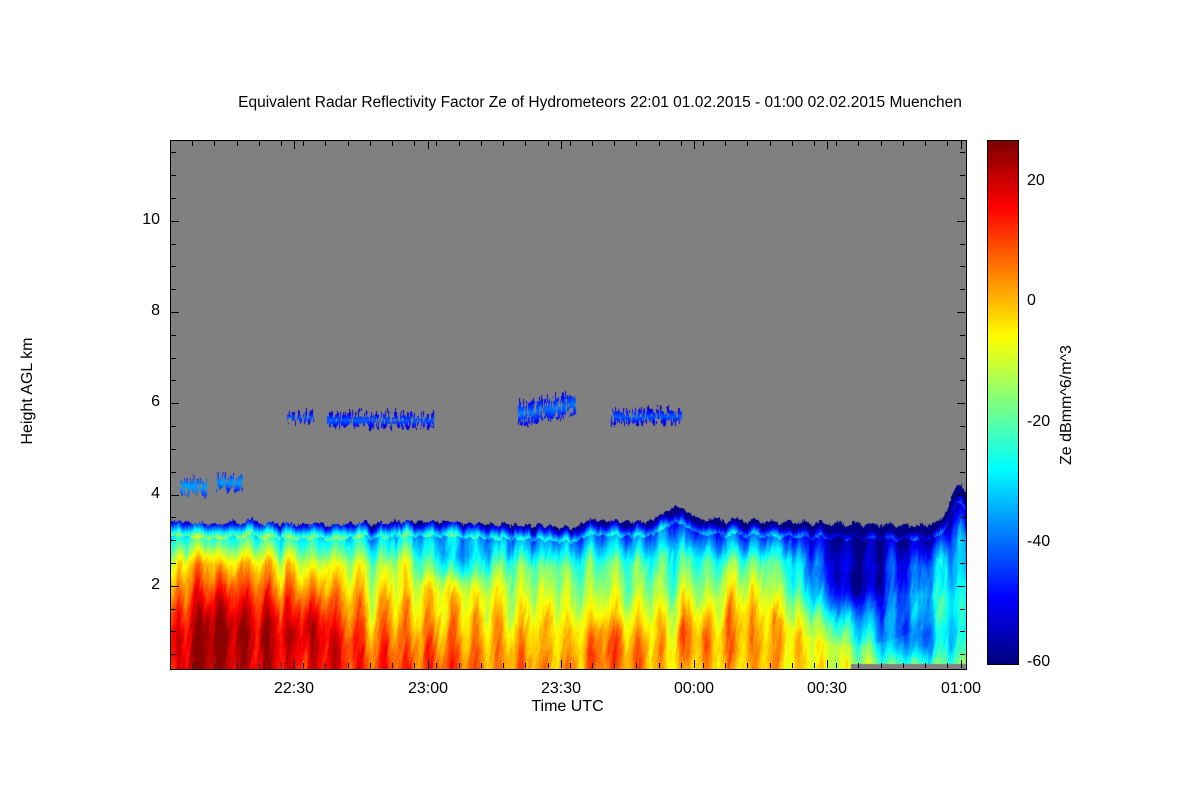 This screenshot has width=1200, height=800. What do you see at coordinates (151, 219) in the screenshot?
I see `y-tick-label: 10` at bounding box center [151, 219].